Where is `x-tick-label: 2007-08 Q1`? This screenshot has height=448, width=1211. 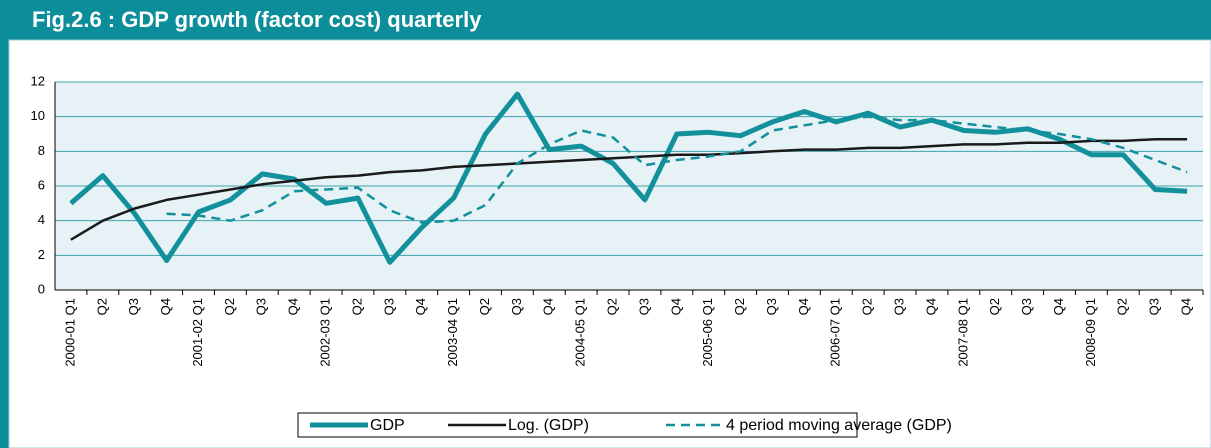 x-tick-label: 2007-08 Q1 is located at coordinates (962, 332).